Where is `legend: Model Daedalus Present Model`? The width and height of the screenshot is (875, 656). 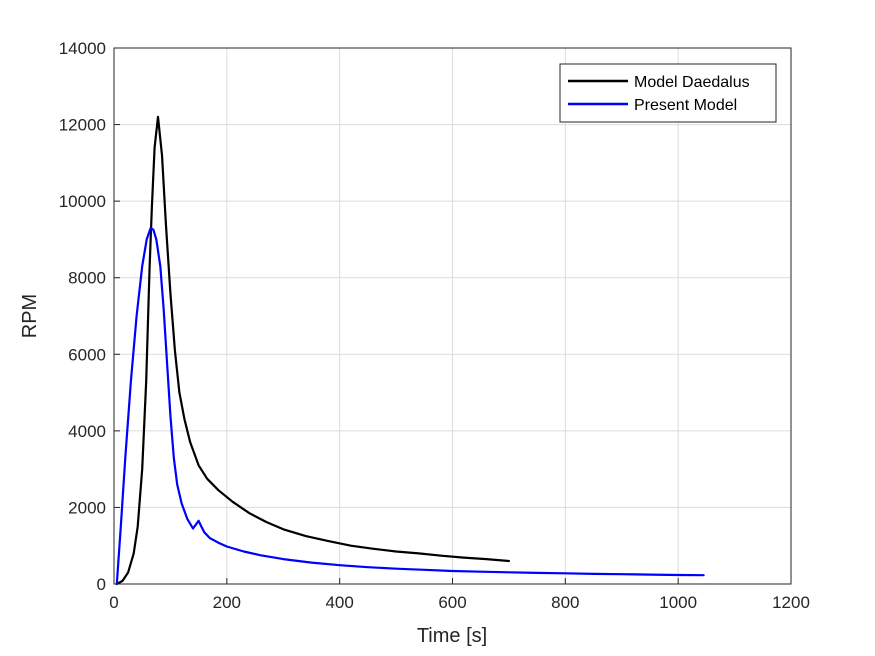 legend: Model Daedalus Present Model is located at coordinates (668, 93).